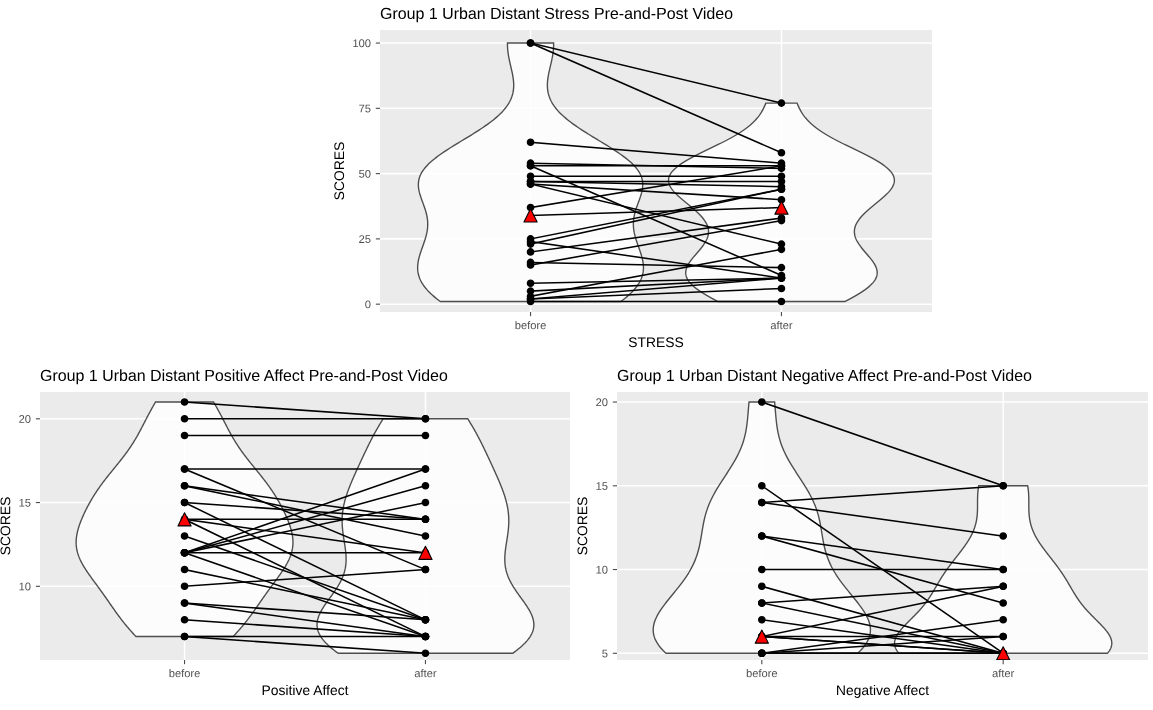  What do you see at coordinates (244, 377) in the screenshot?
I see `chart-title: Group 1 Urban Distant Positive Affect Pre-and-Post Video` at bounding box center [244, 377].